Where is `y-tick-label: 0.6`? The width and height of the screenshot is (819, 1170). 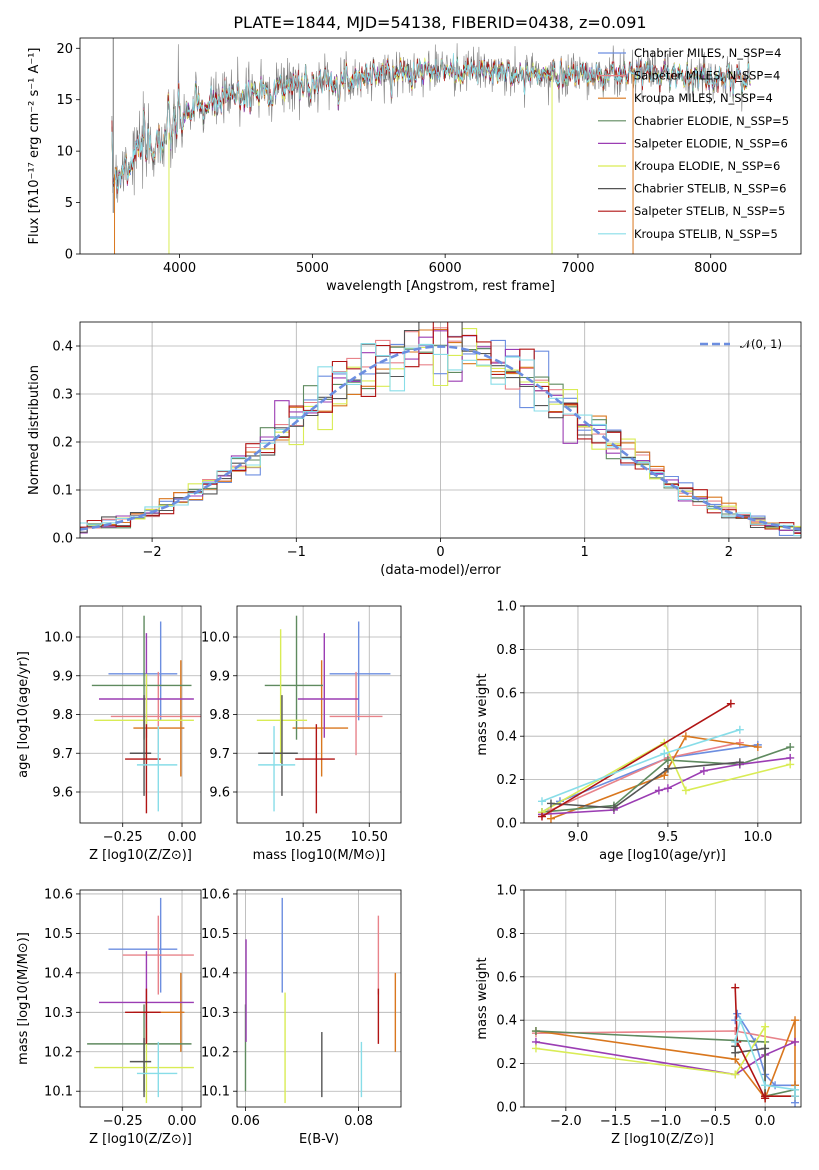
y-tick-label: 0.6 is located at coordinates (506, 977).